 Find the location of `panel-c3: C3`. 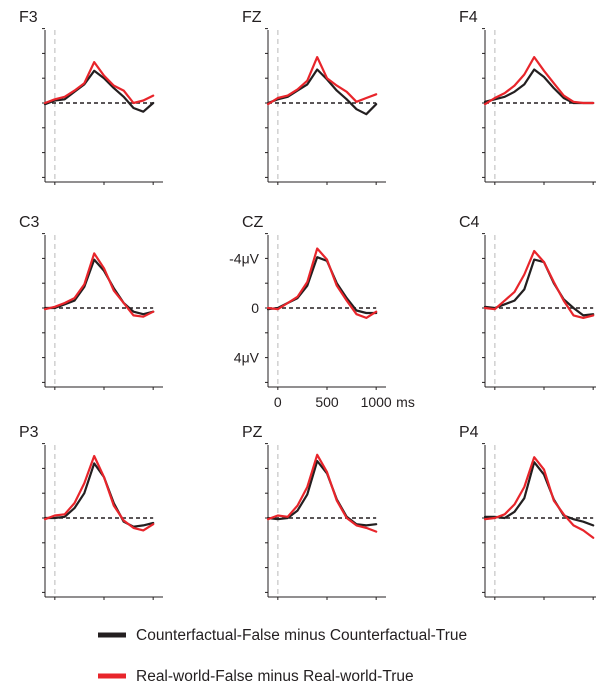

panel-c3: C3 is located at coordinates (91, 302).